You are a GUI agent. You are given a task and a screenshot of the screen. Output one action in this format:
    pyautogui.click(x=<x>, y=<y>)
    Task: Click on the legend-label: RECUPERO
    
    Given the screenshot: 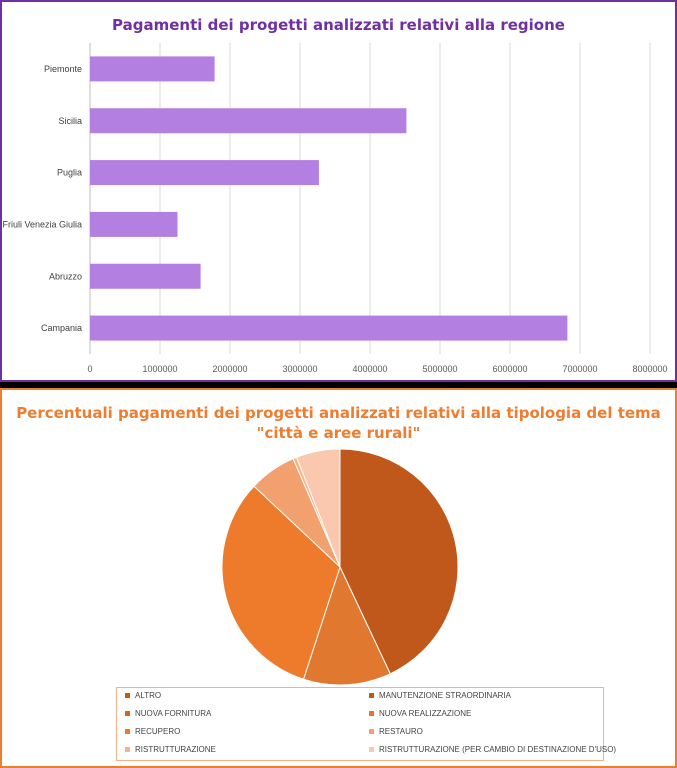 What is the action you would take?
    pyautogui.click(x=158, y=731)
    